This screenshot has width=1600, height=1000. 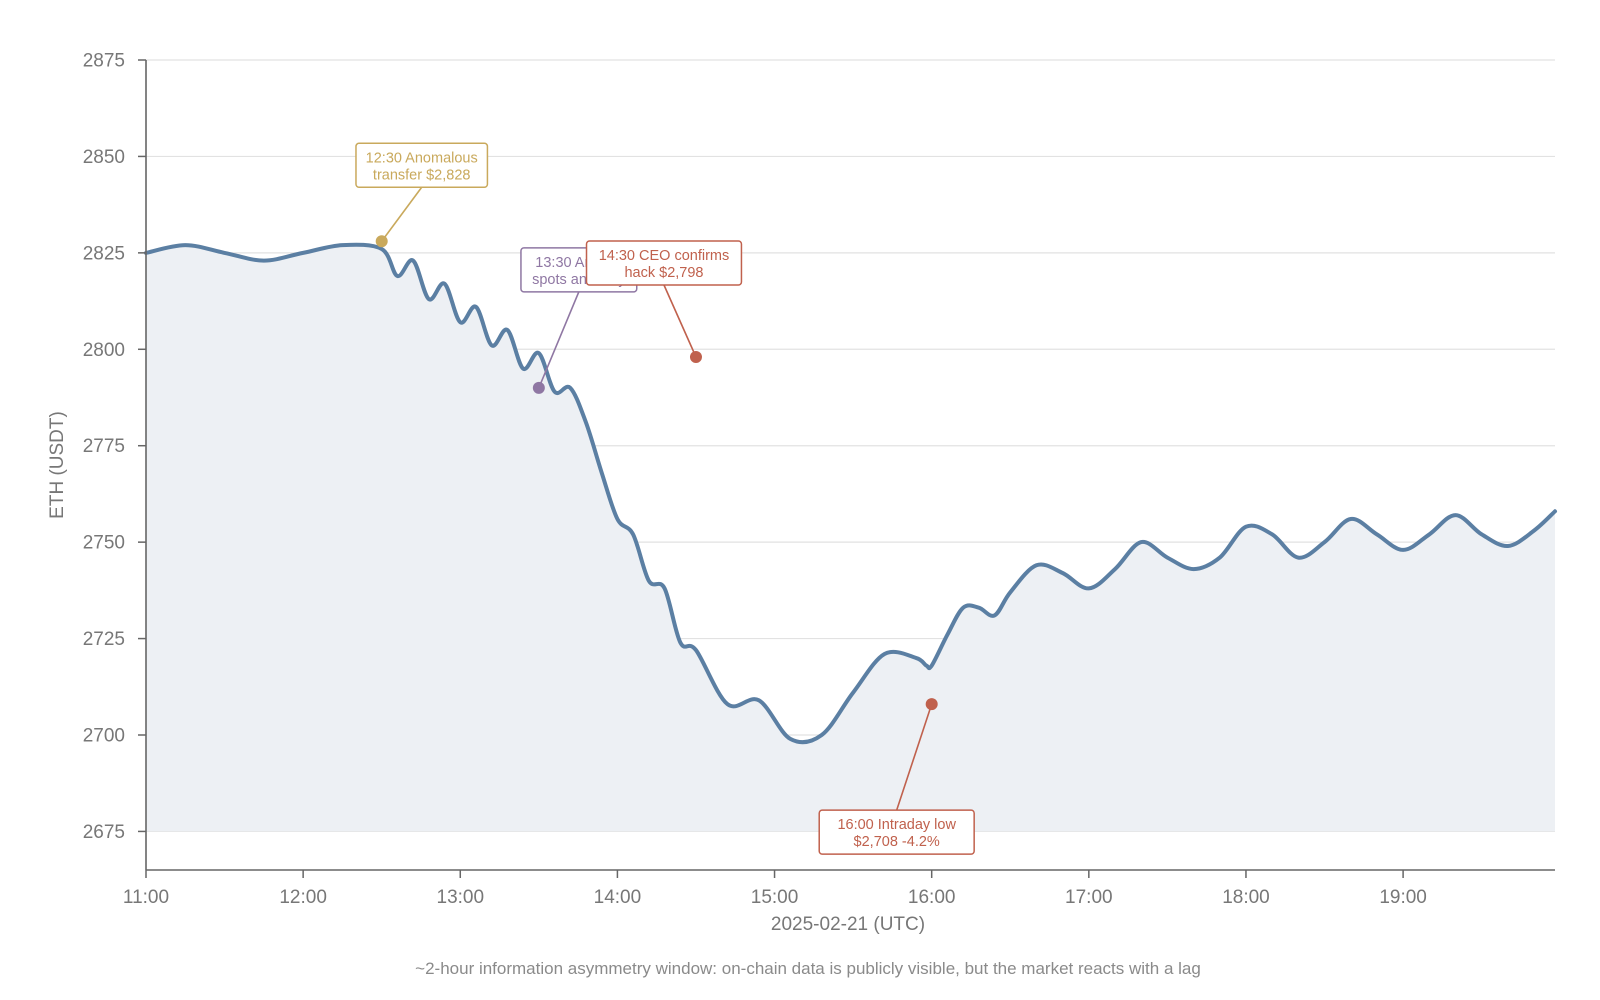 I want to click on annotation-label: 12:30 Anomalous, so click(x=422, y=158).